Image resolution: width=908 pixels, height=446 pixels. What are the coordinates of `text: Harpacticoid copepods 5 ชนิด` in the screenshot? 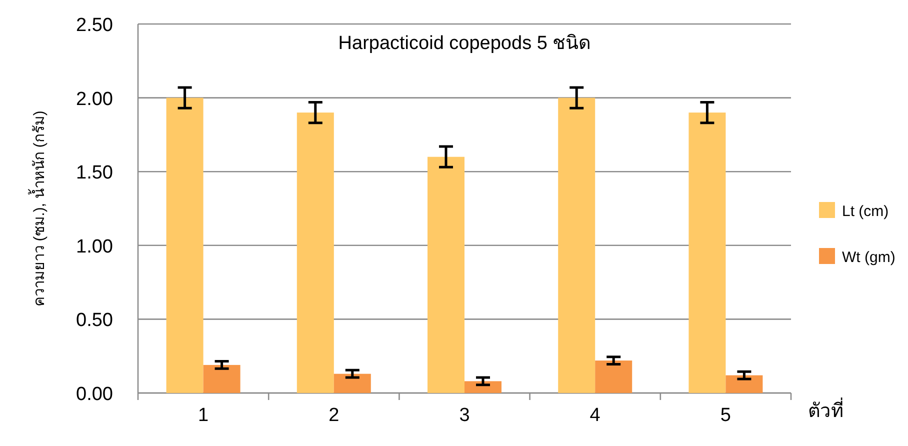 It's located at (464, 43).